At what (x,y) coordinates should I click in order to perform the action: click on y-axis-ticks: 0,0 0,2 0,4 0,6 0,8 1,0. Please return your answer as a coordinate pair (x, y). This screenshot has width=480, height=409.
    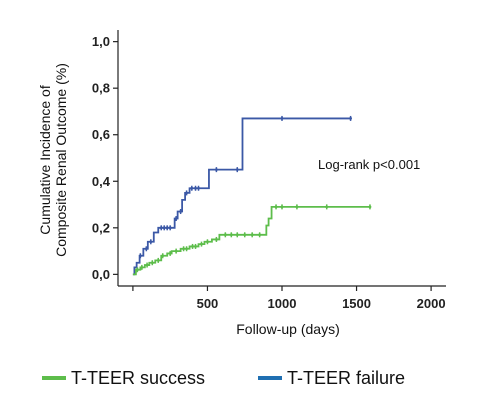
    Looking at the image, I should click on (105, 158).